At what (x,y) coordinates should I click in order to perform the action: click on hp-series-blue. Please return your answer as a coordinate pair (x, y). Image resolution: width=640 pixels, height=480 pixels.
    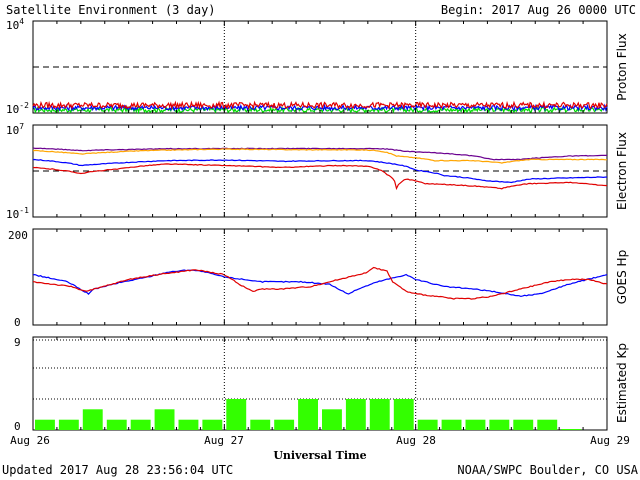
    Looking at the image, I should click on (320, 283).